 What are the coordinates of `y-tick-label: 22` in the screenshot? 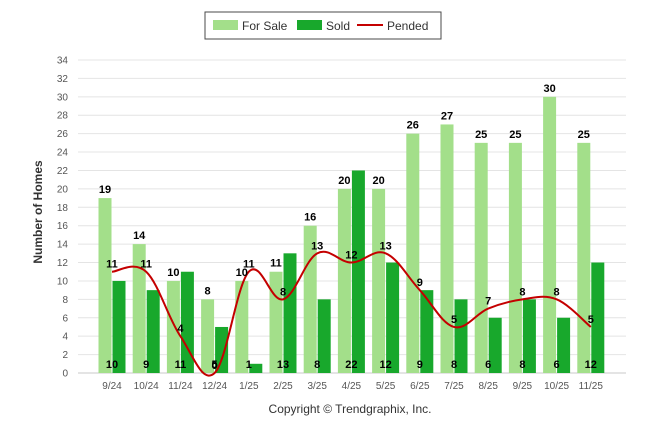 It's located at (63, 171).